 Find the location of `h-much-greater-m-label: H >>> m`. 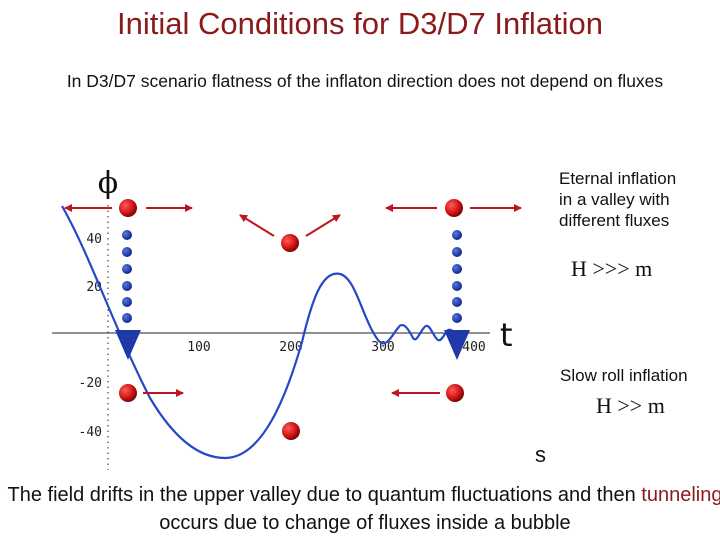

h-much-greater-m-label: H >>> m is located at coordinates (612, 268).